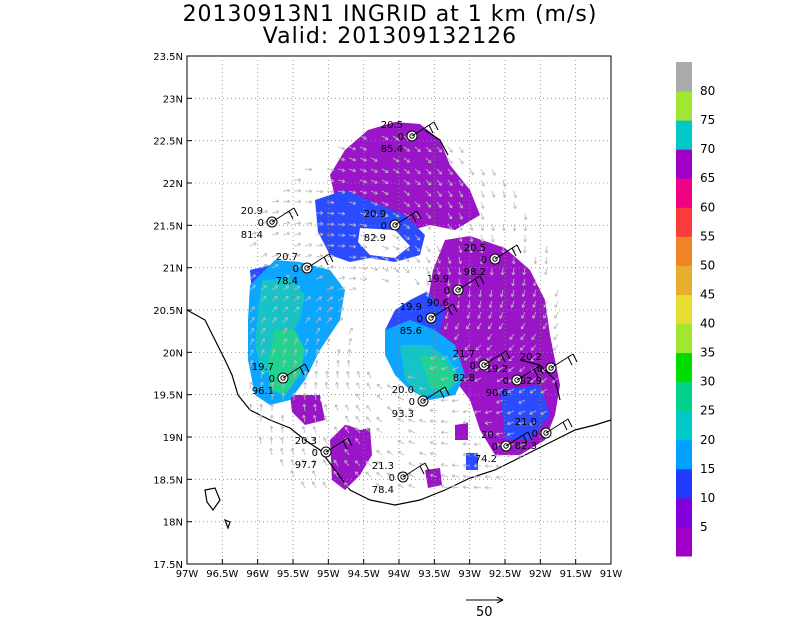 The image size is (800, 618). What do you see at coordinates (611, 574) in the screenshot?
I see `lon-tick-label: 91W` at bounding box center [611, 574].